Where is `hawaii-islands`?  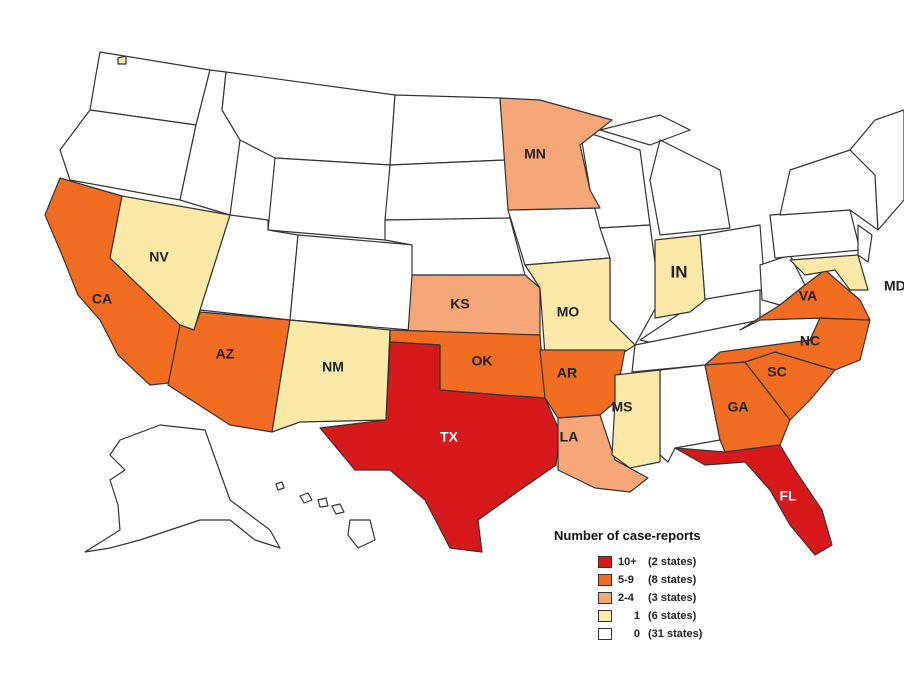
hawaii-islands is located at coordinates (325, 515).